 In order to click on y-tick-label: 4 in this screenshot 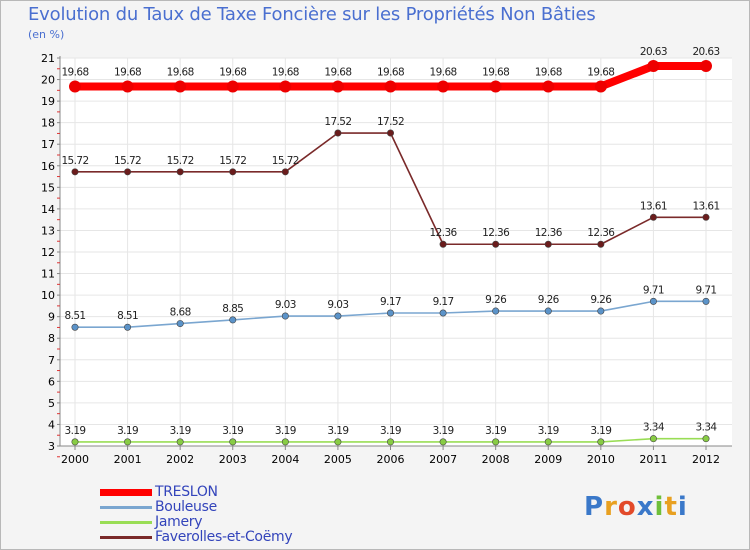, I will do `click(51, 424)`.